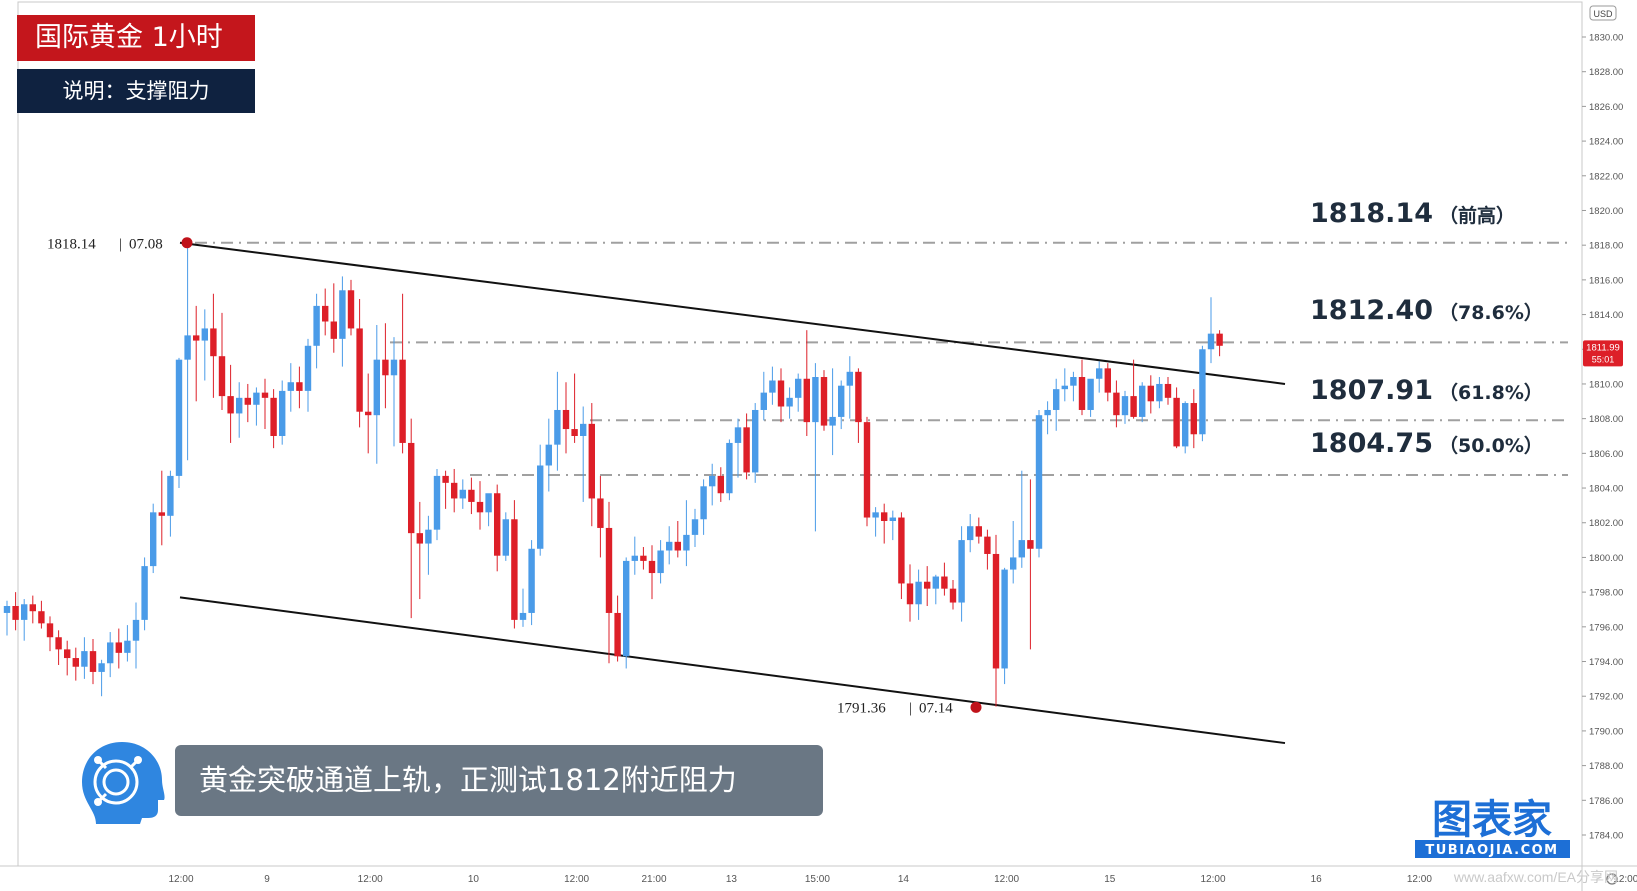  Describe the element at coordinates (1603, 347) in the screenshot. I see `last-price-label: 1811.99` at that location.